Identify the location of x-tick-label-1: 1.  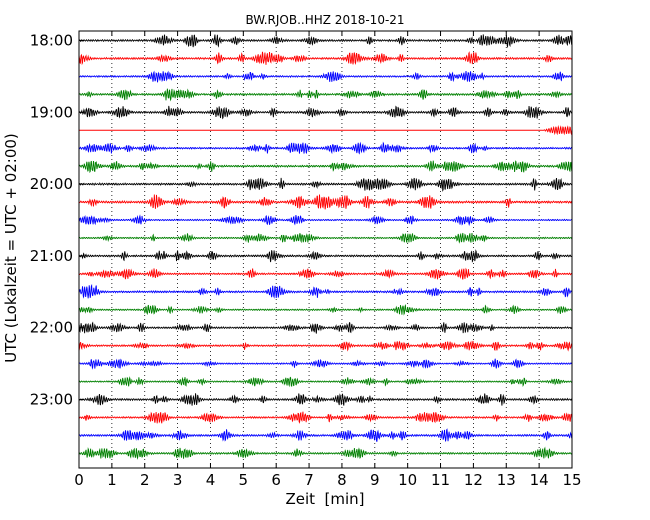
(112, 480).